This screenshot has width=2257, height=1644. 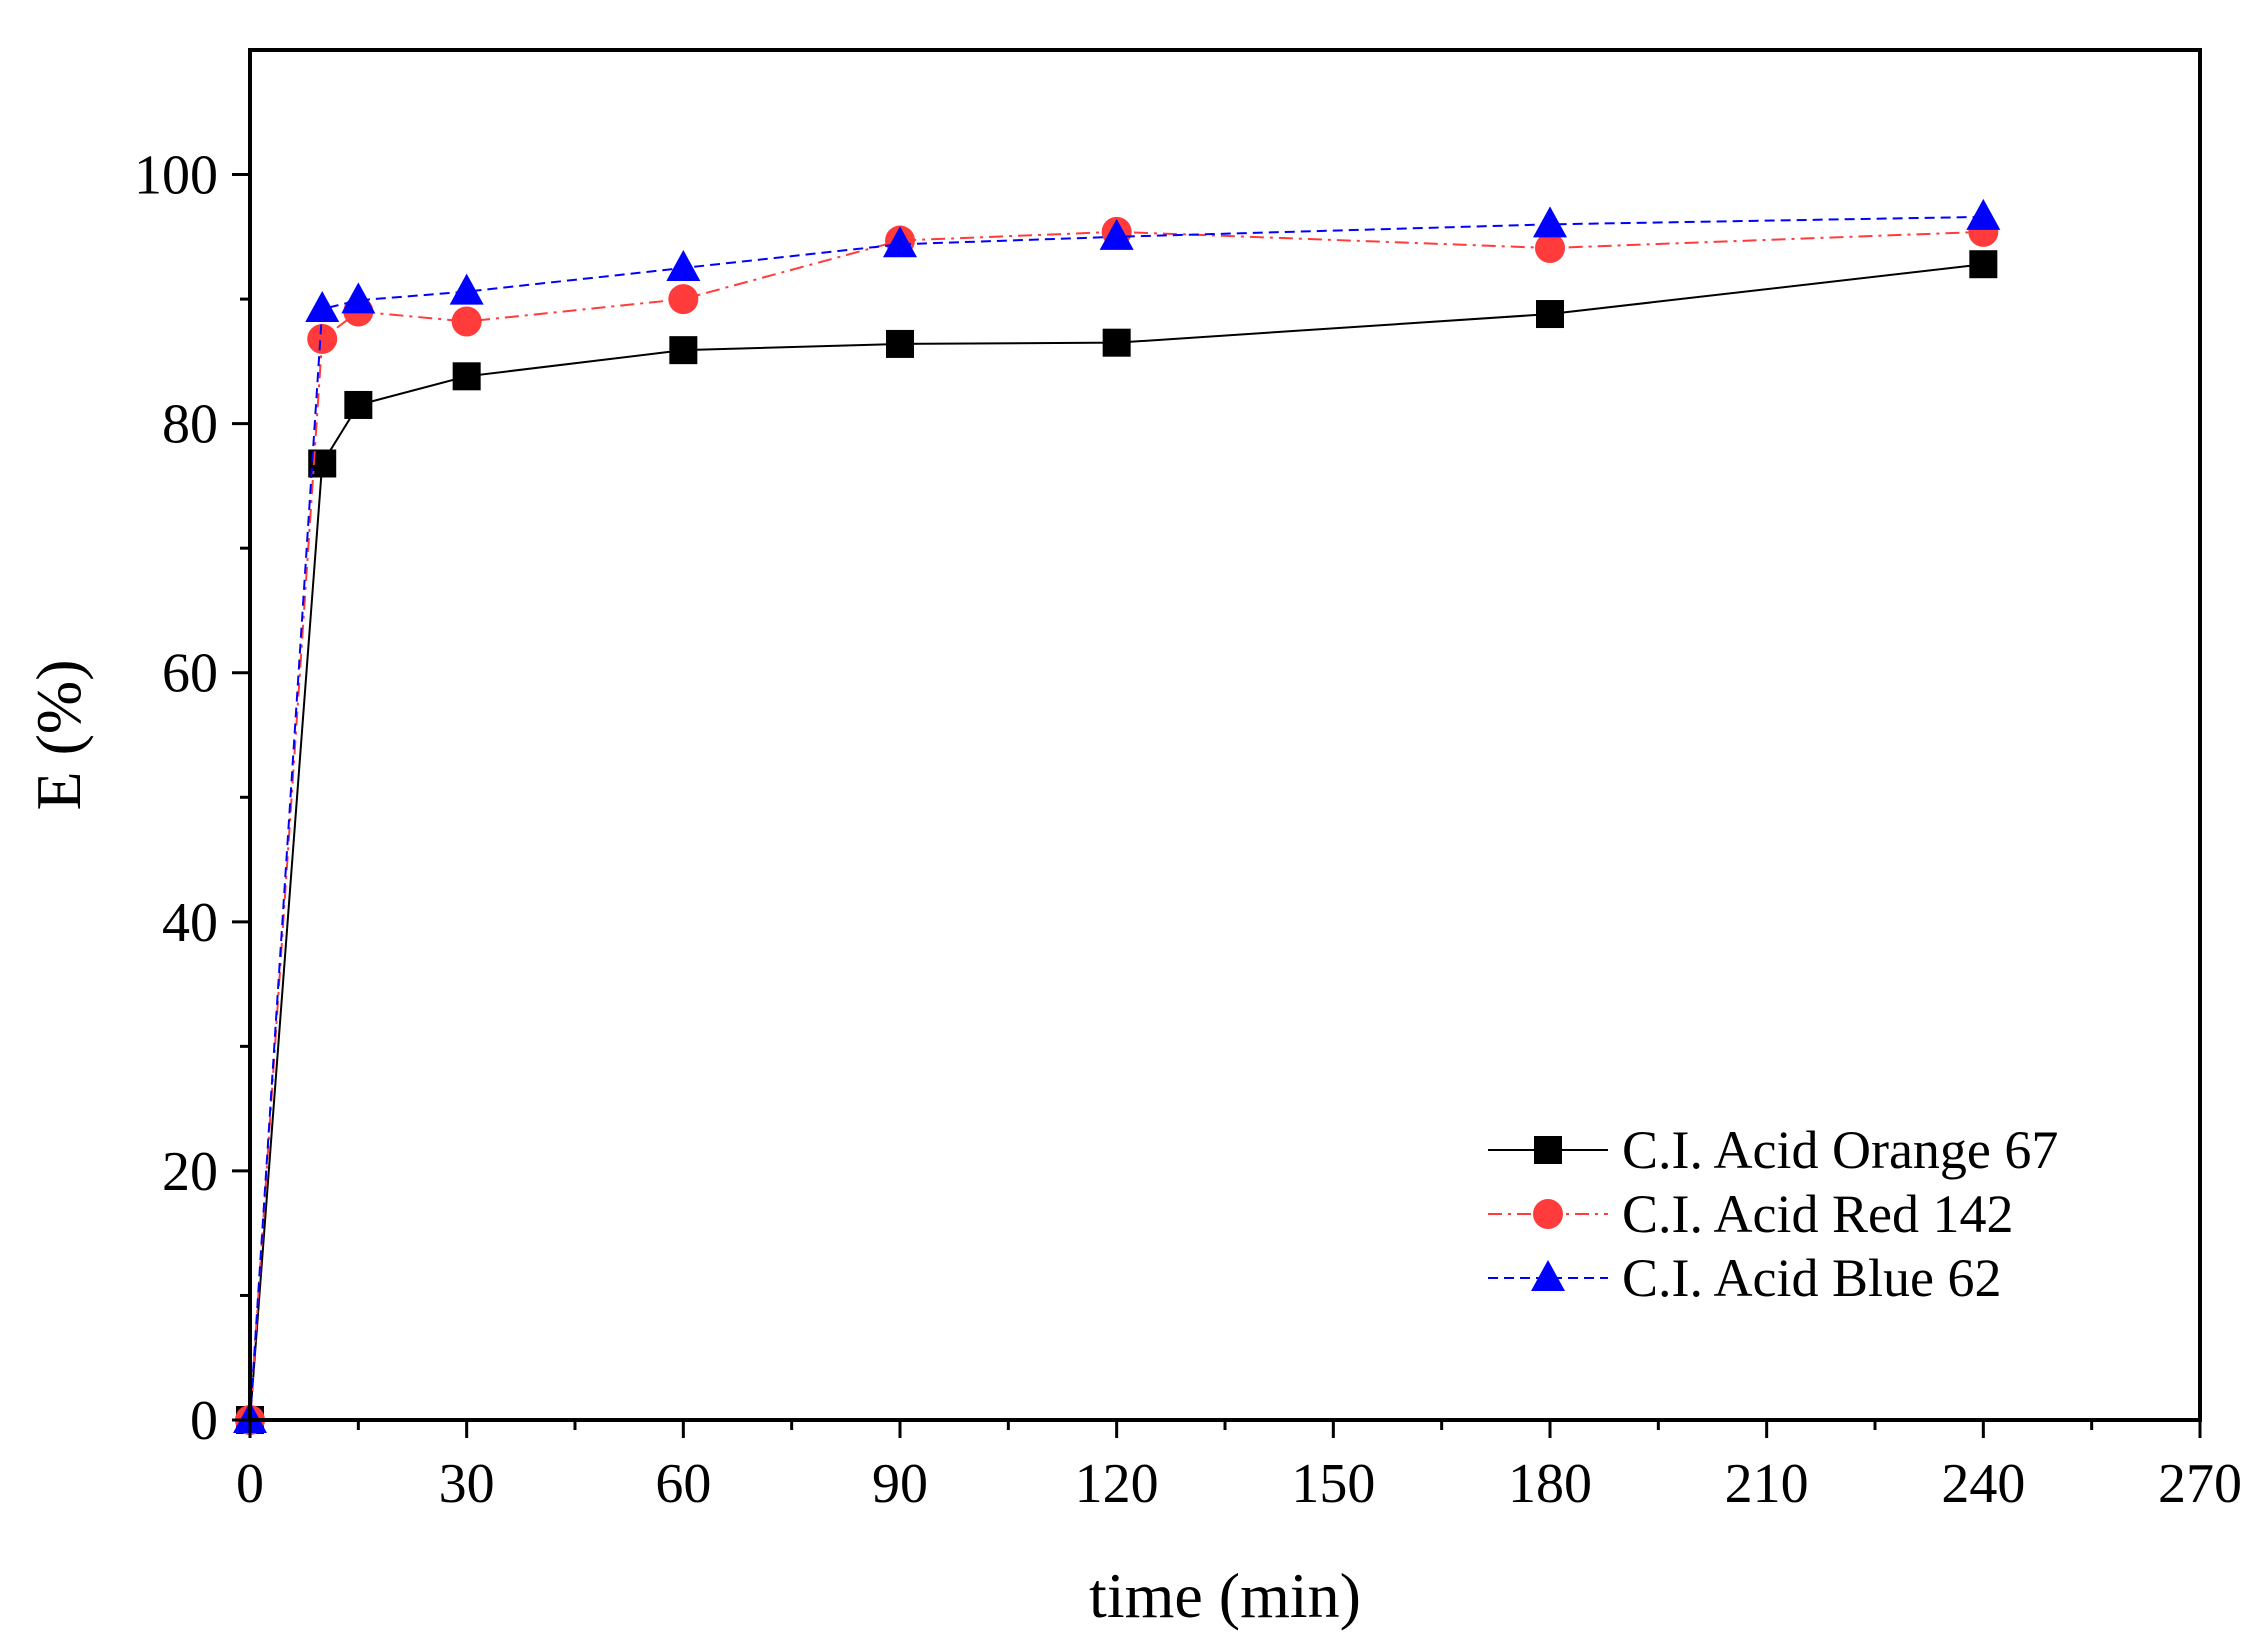 I want to click on legend-label: C.I. Acid Red 142, so click(x=1817, y=1214).